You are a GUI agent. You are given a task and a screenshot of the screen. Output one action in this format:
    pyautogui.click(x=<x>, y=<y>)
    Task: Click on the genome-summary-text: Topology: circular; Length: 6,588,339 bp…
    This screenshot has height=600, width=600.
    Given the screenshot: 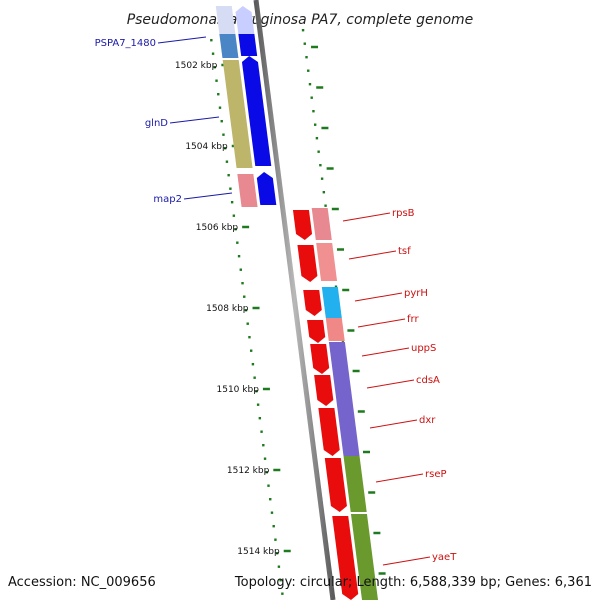 What is the action you would take?
    pyautogui.click(x=413, y=582)
    